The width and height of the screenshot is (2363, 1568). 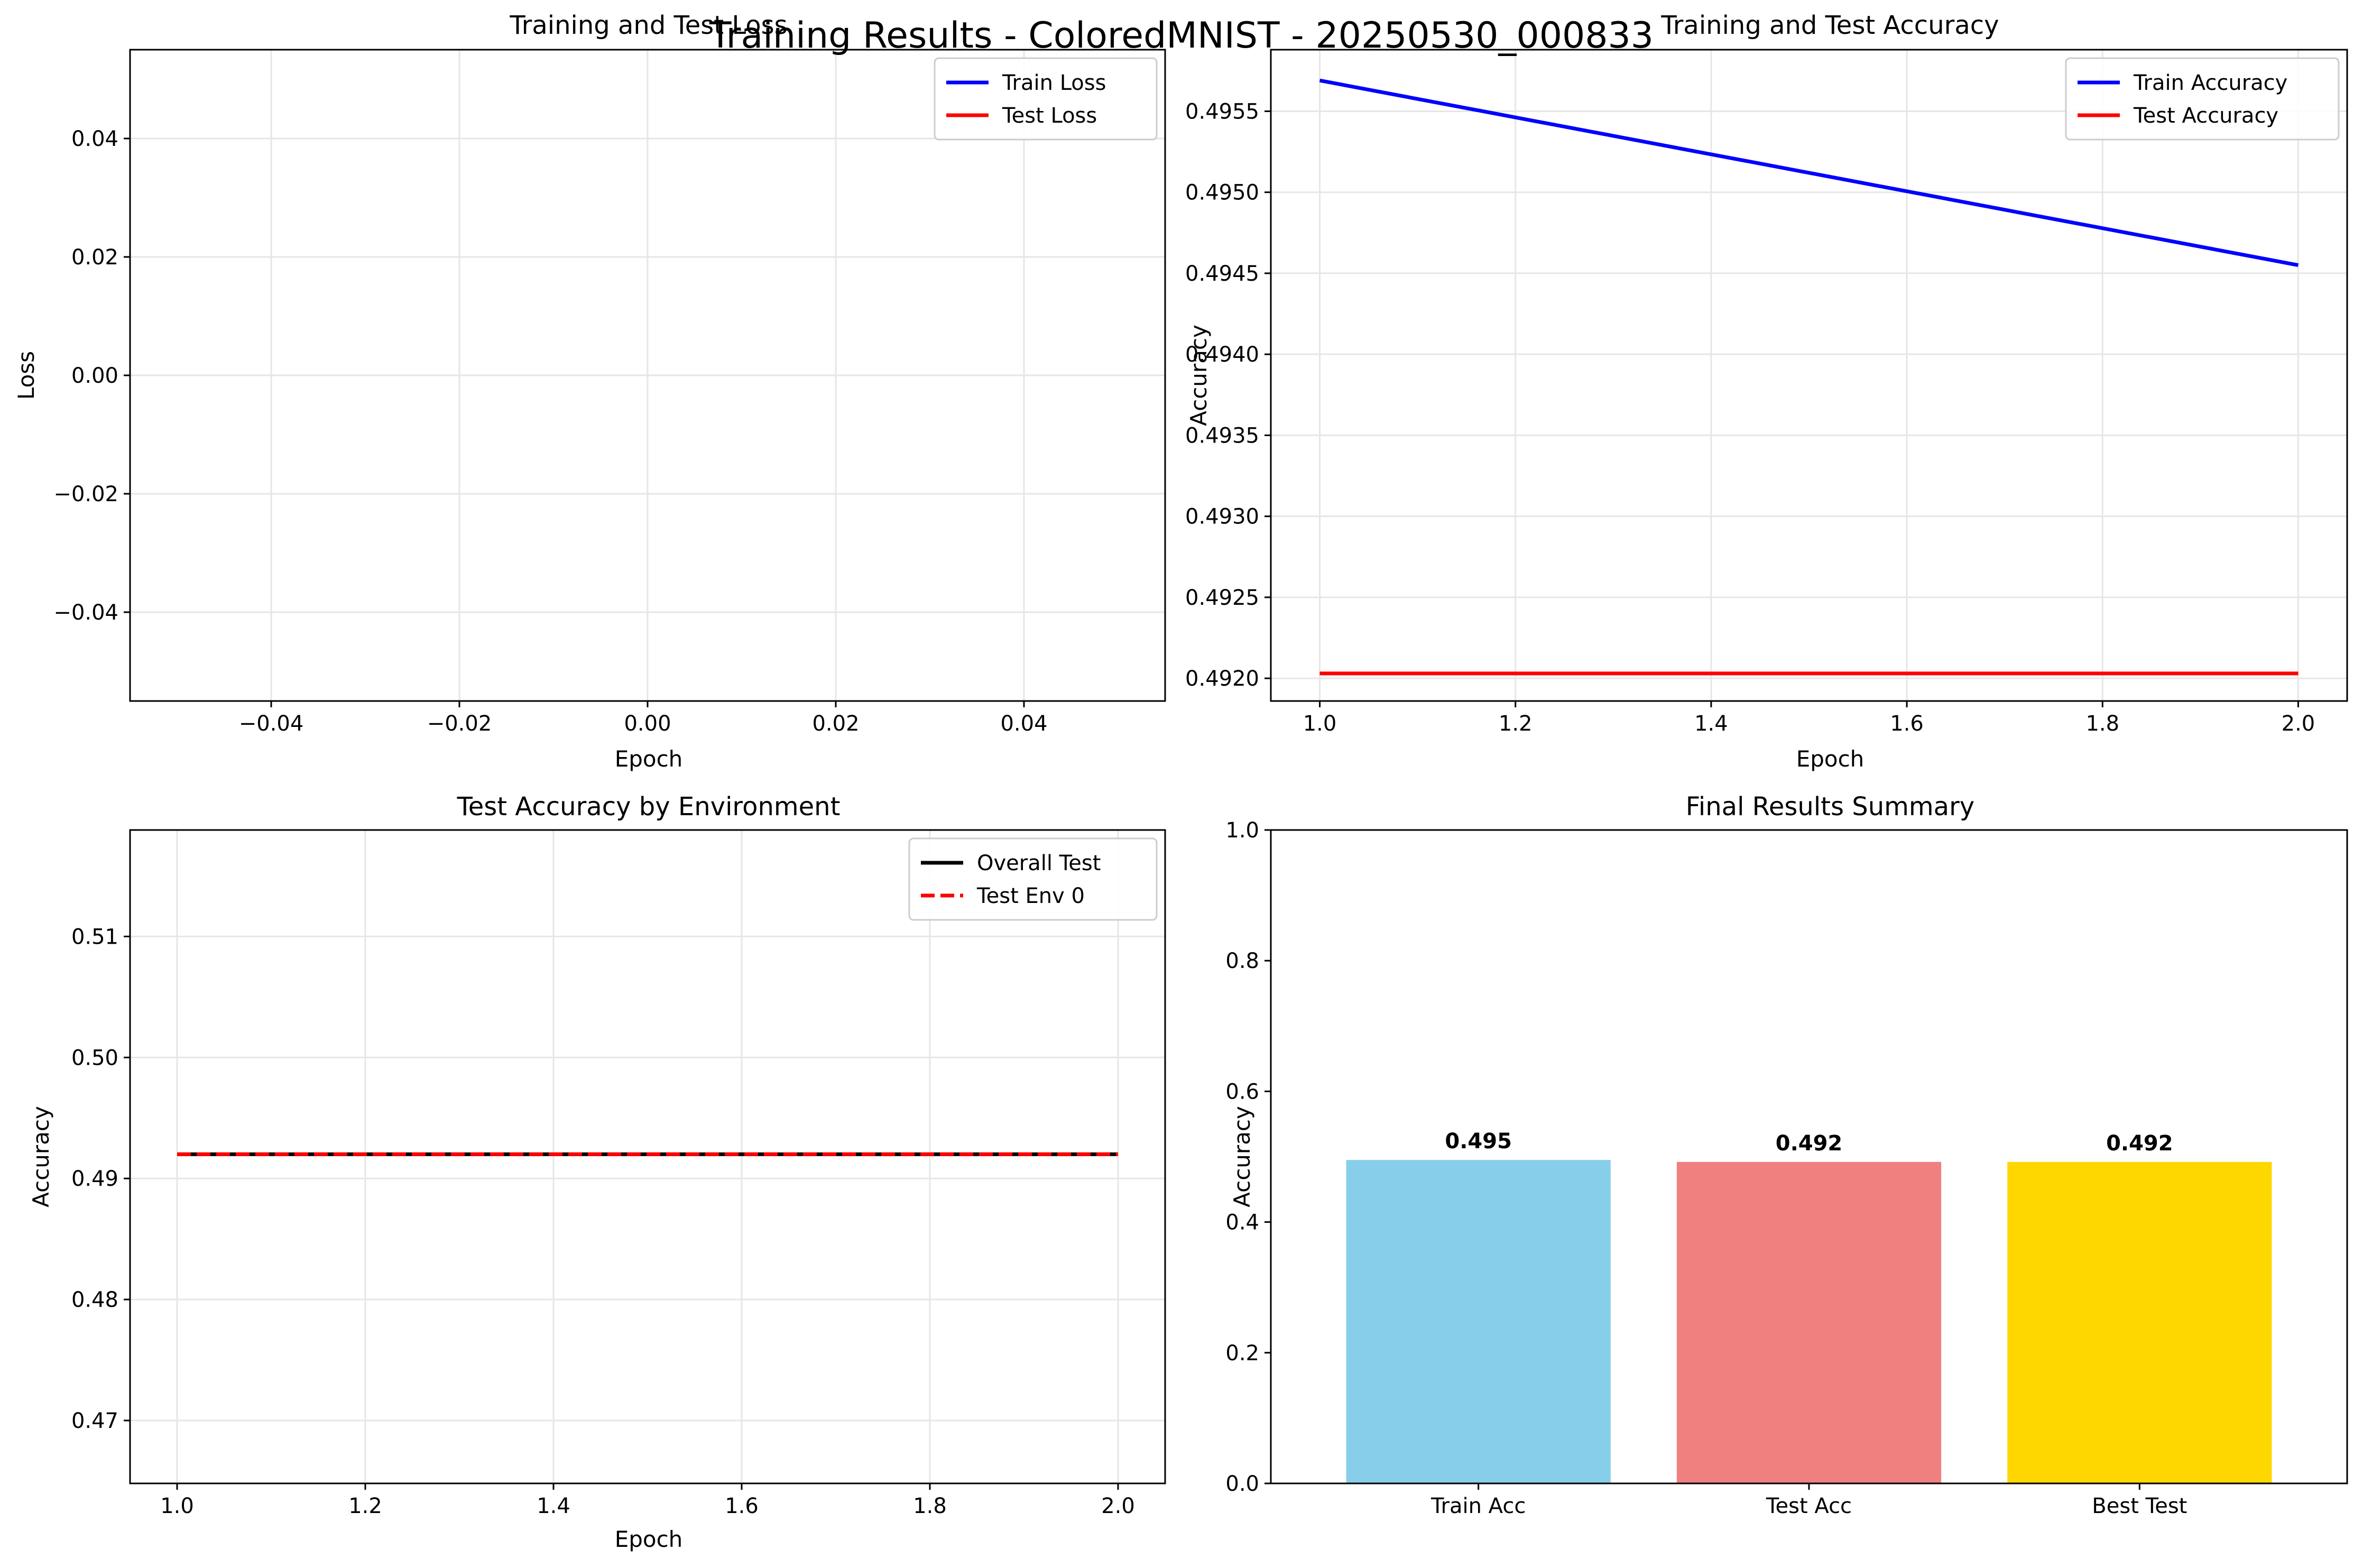 I want to click on loss-xtick-label: 0.04, so click(x=1023, y=724).